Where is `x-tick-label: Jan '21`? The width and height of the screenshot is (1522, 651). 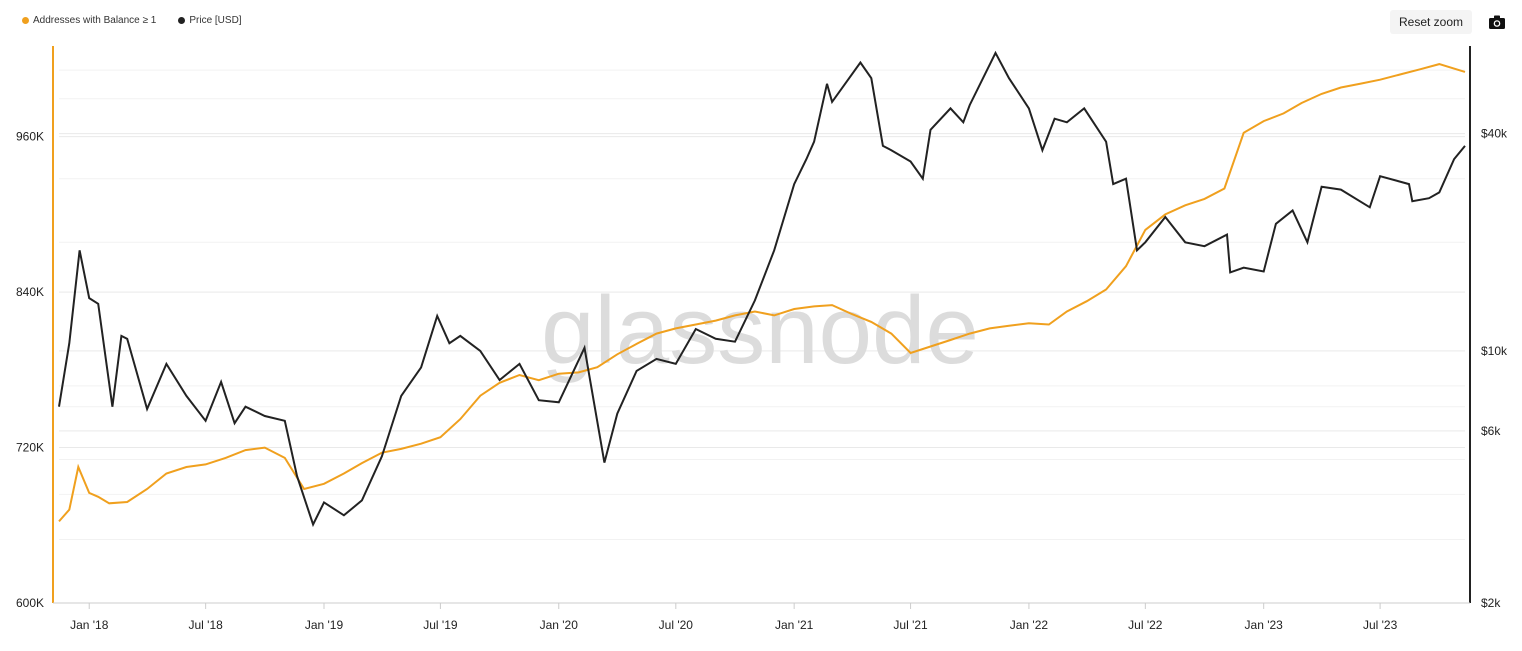 x-tick-label: Jan '21 is located at coordinates (794, 625).